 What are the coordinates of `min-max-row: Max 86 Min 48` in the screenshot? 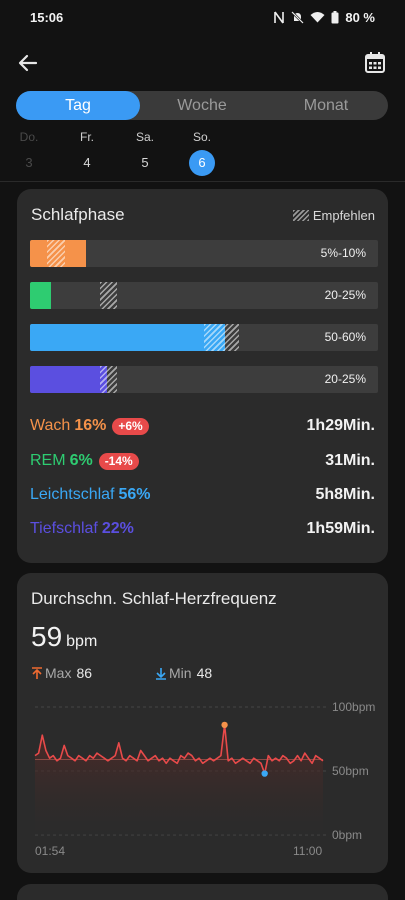 It's located at (121, 673).